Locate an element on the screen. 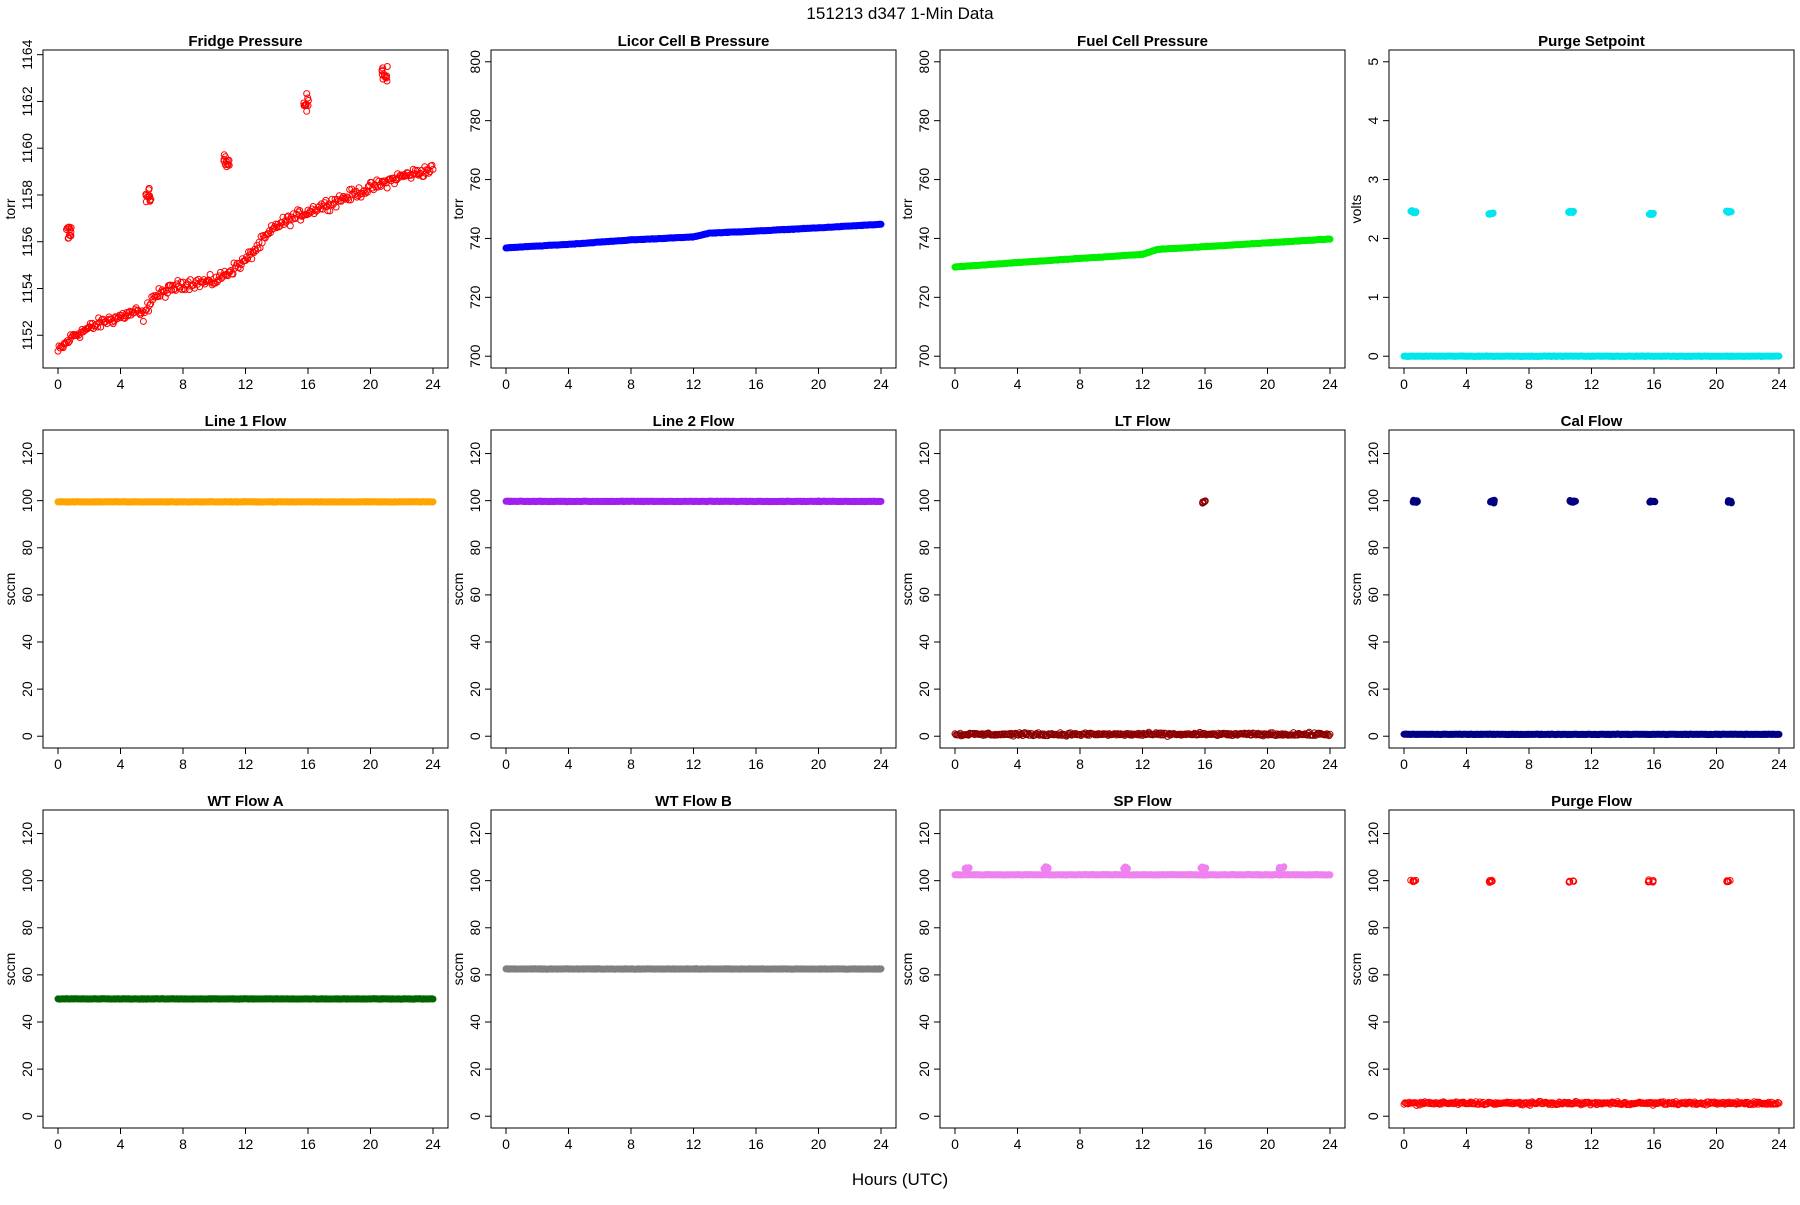 Image resolution: width=1800 pixels, height=1205 pixels. y-tick-label: 780 is located at coordinates (475, 121).